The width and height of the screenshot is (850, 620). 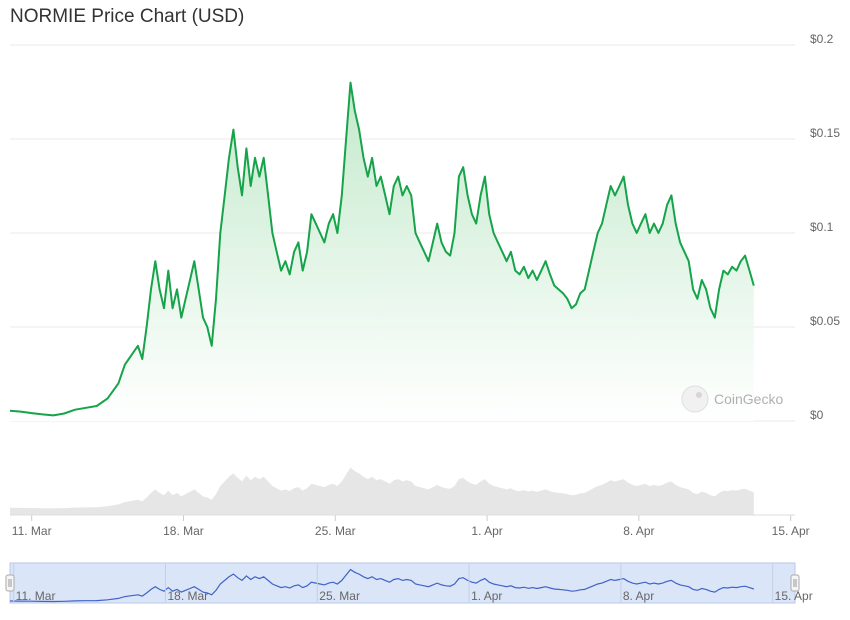 I want to click on x-tick-label: 11. Mar, so click(x=32, y=531).